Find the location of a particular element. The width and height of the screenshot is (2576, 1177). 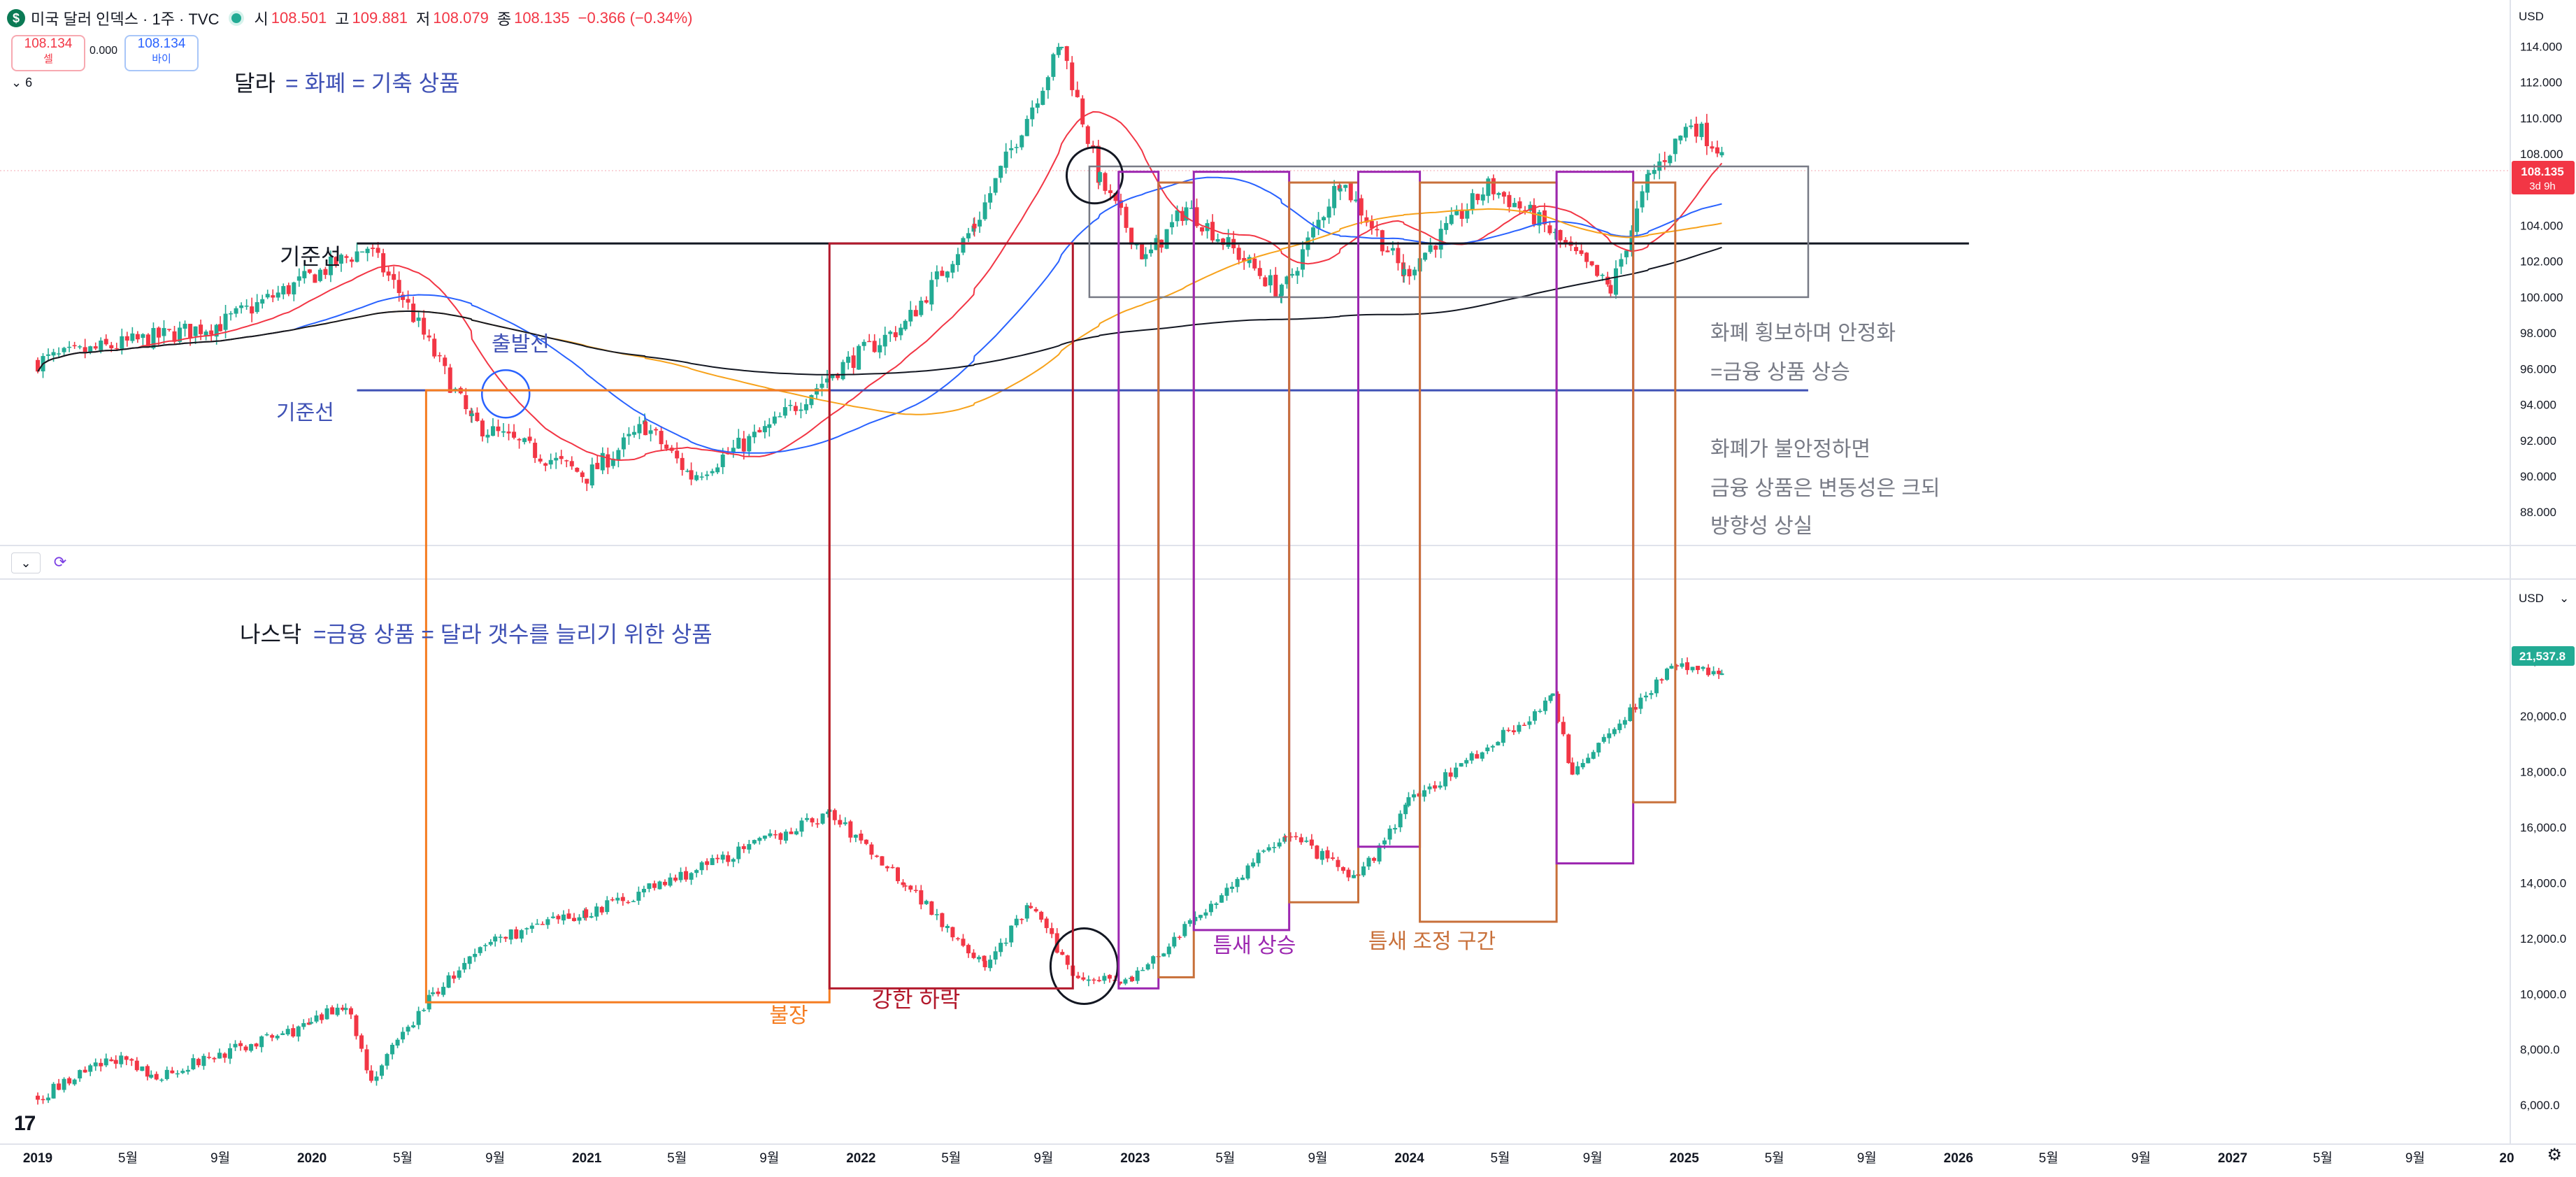

upper-y-tick-label: 112.000 is located at coordinates (2541, 83).